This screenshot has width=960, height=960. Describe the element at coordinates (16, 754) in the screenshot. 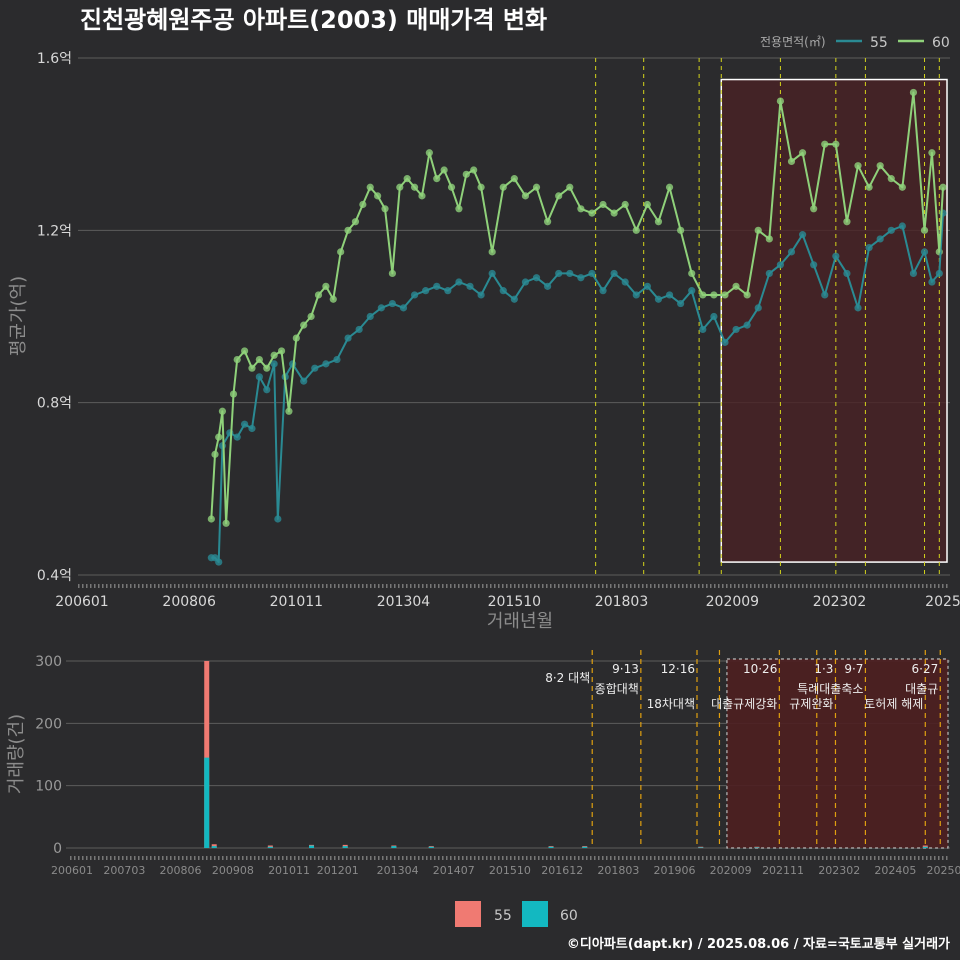

I see `volume-y-axis-title: 거래량(건)` at that location.